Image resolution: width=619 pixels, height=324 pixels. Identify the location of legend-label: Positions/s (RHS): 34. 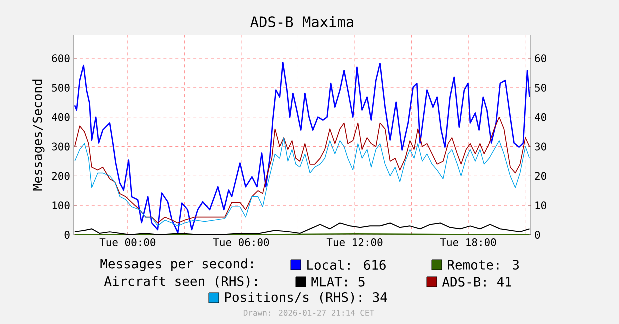
(306, 298).